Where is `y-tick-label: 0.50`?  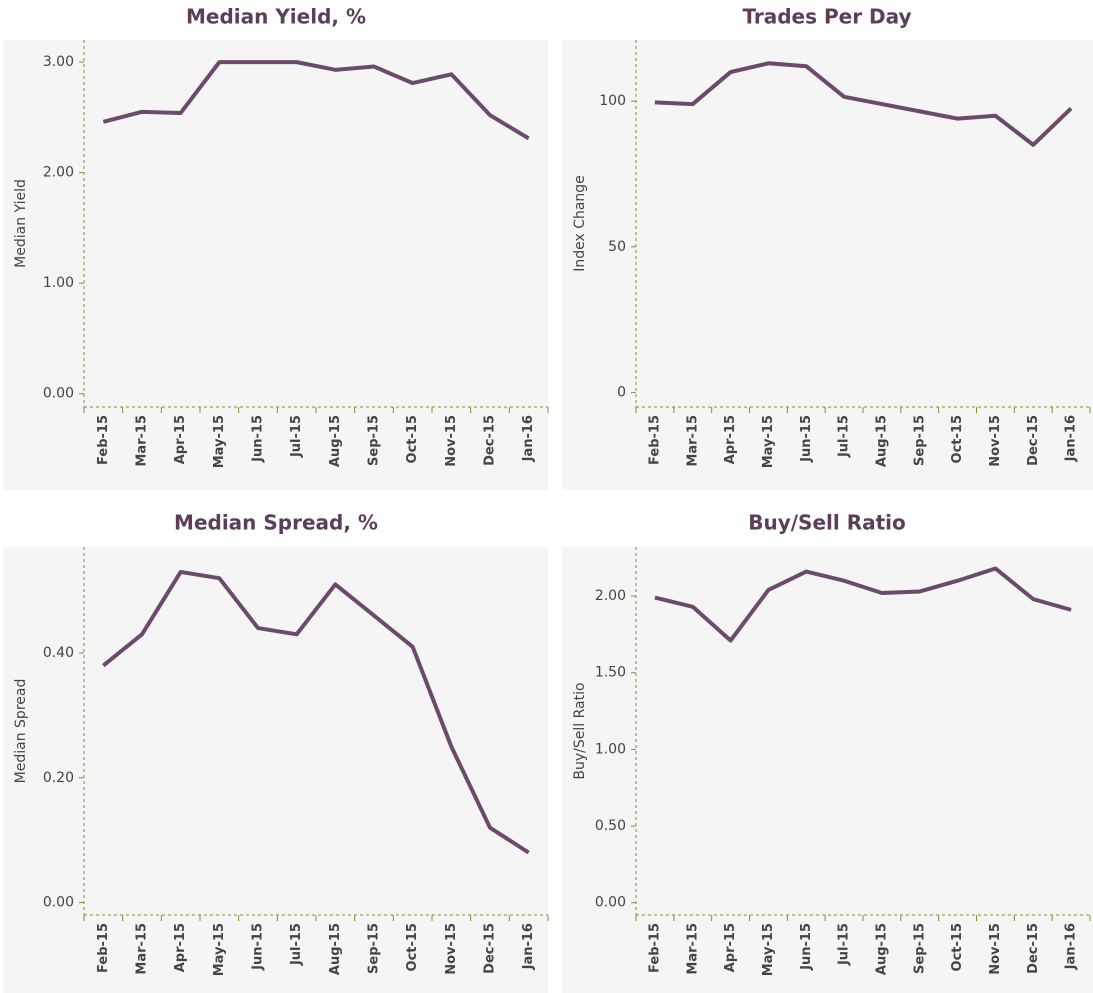 y-tick-label: 0.50 is located at coordinates (610, 826).